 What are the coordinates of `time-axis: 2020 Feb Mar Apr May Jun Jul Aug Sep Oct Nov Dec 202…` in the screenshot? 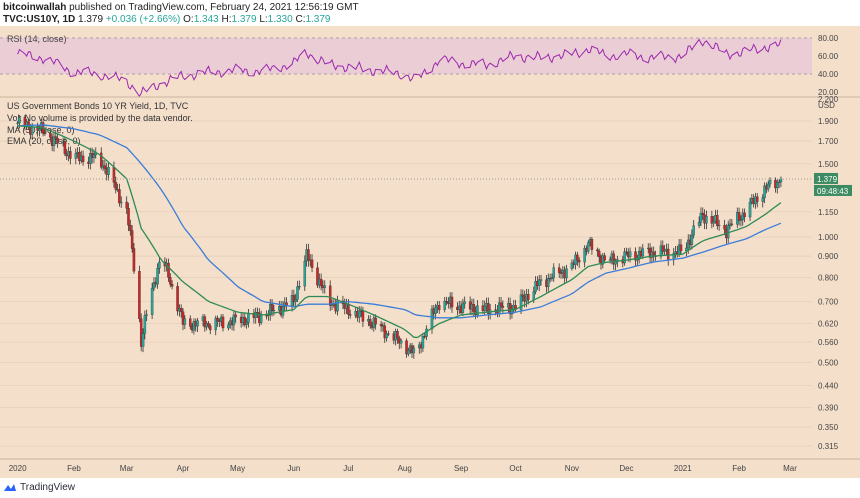 It's located at (403, 468).